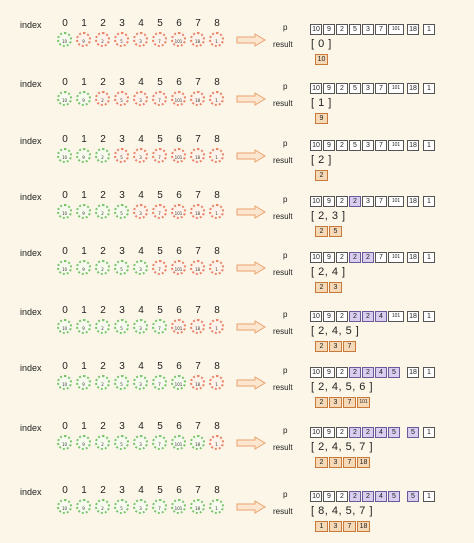 The image size is (474, 543). What do you see at coordinates (140, 267) in the screenshot?
I see `array-element-circle: 3` at bounding box center [140, 267].